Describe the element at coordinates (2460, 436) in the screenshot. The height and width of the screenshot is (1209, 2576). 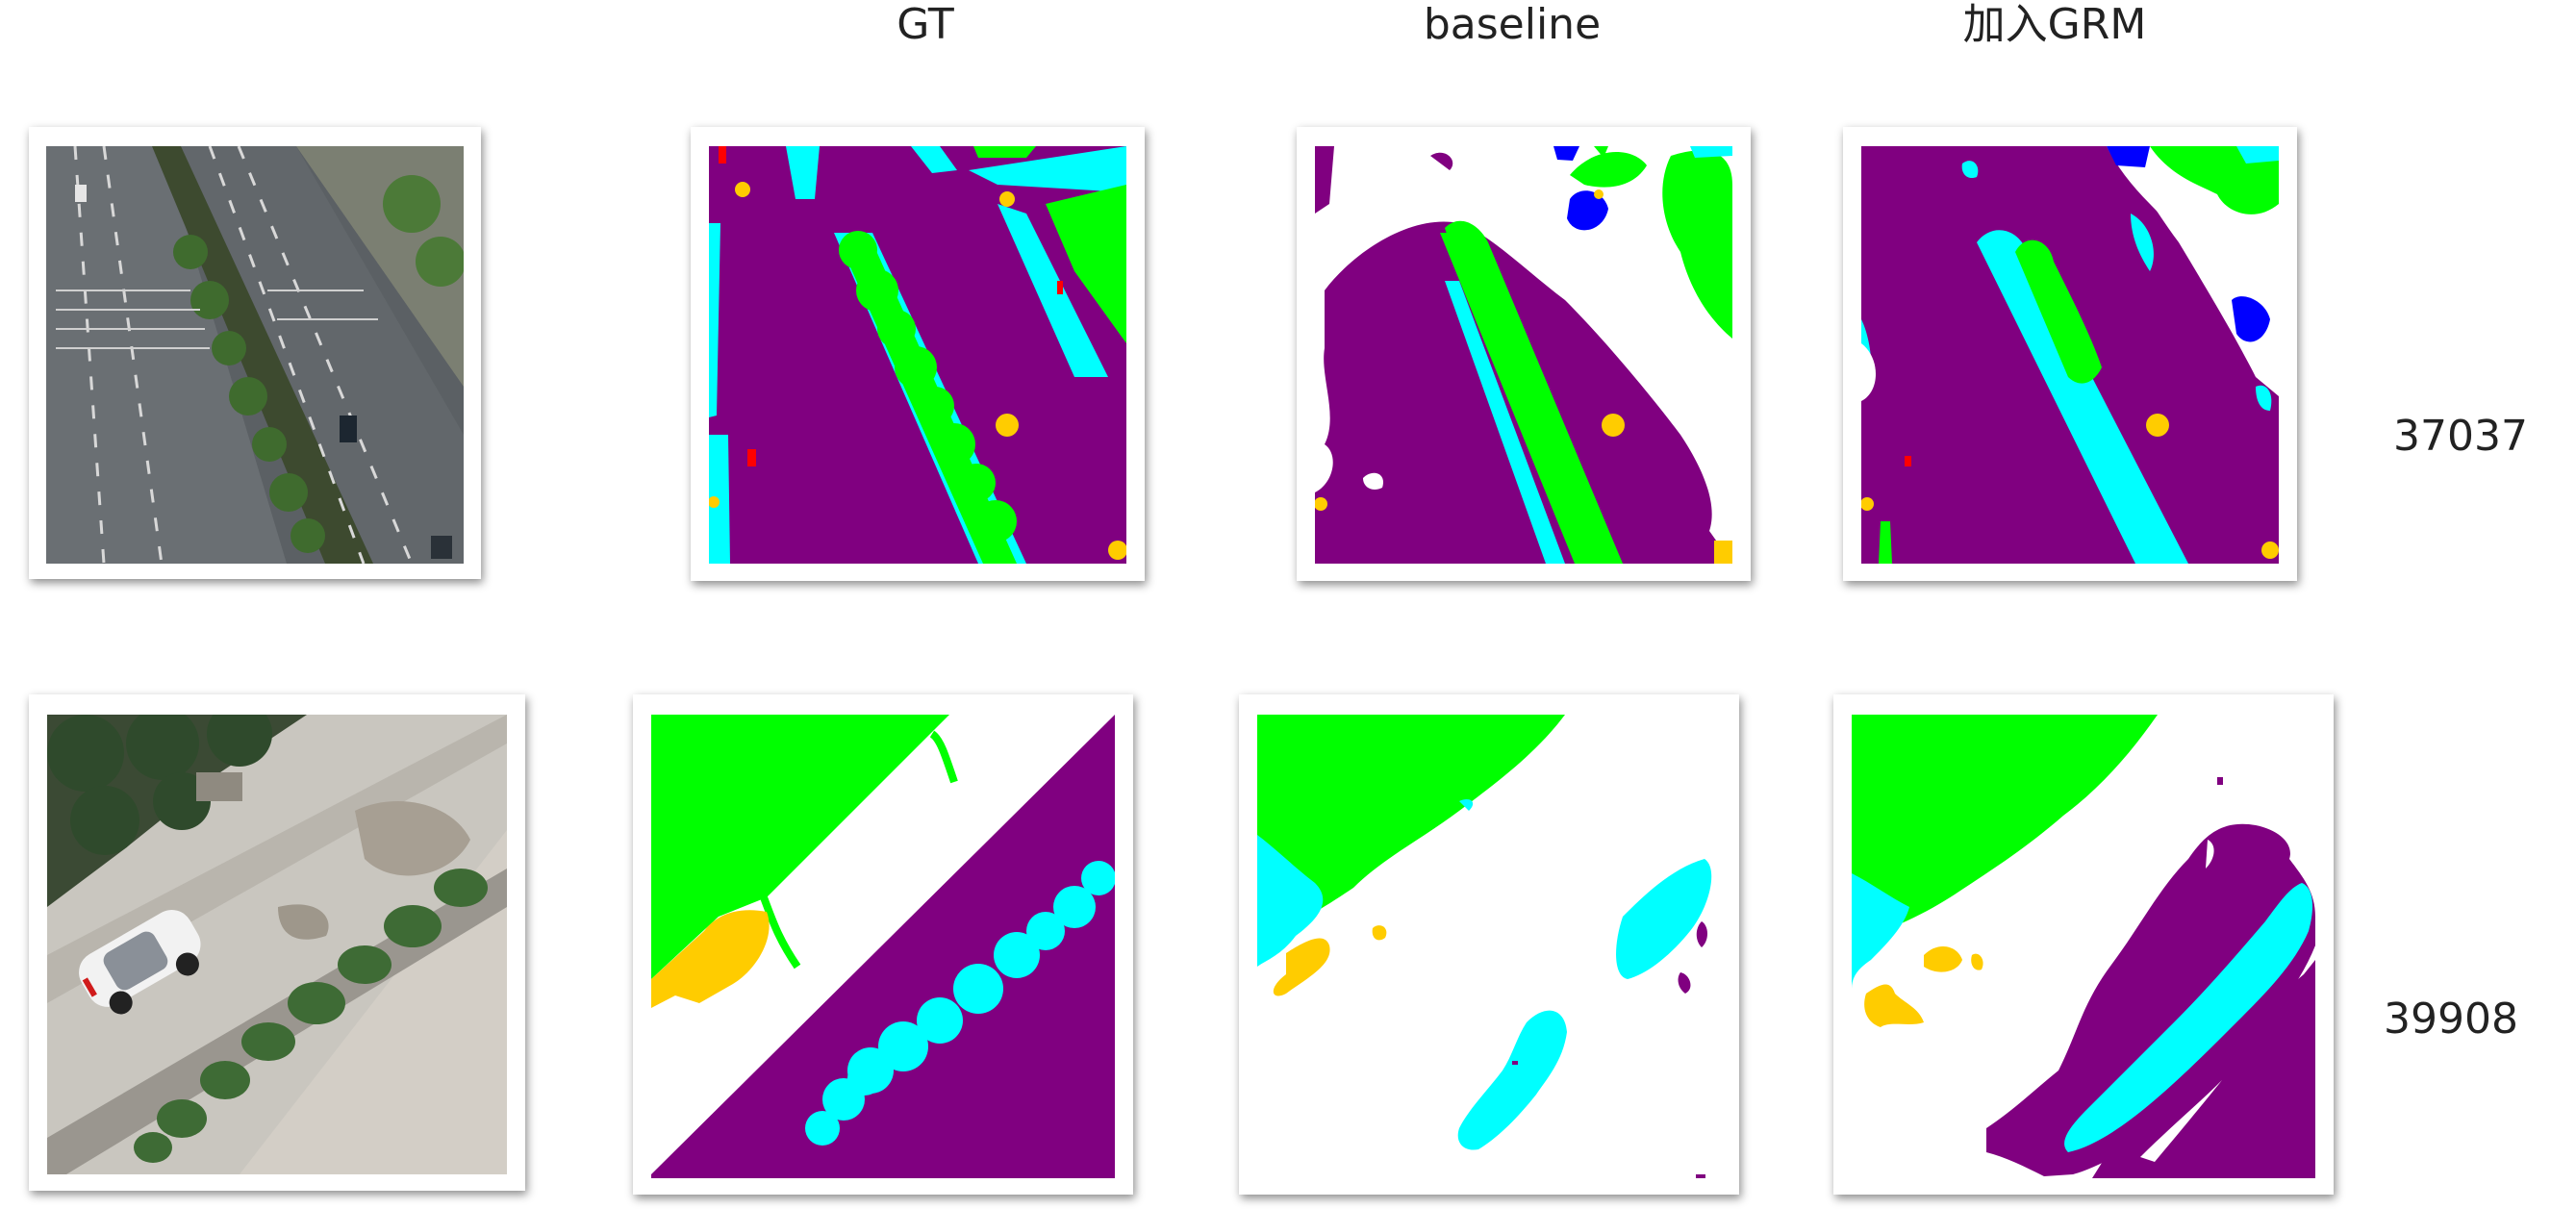
I see `row-label-37037: 37037` at that location.